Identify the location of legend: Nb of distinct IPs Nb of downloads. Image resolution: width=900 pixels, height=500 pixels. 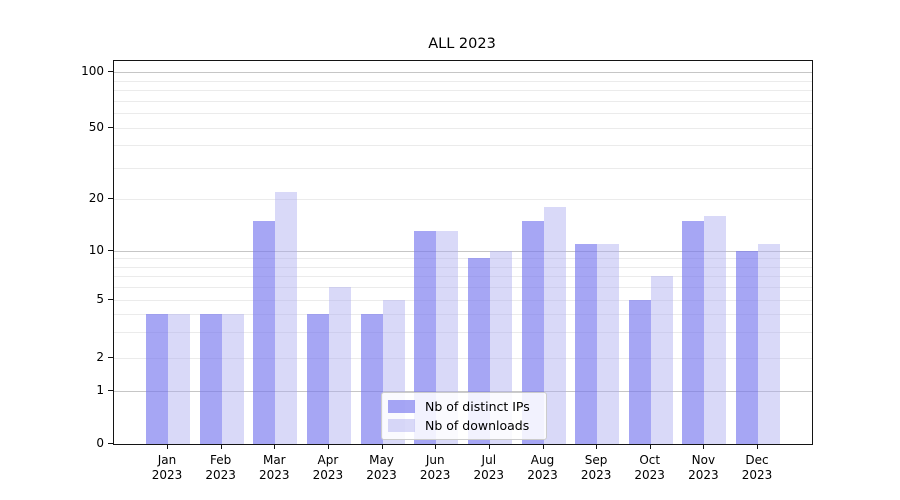
(464, 416).